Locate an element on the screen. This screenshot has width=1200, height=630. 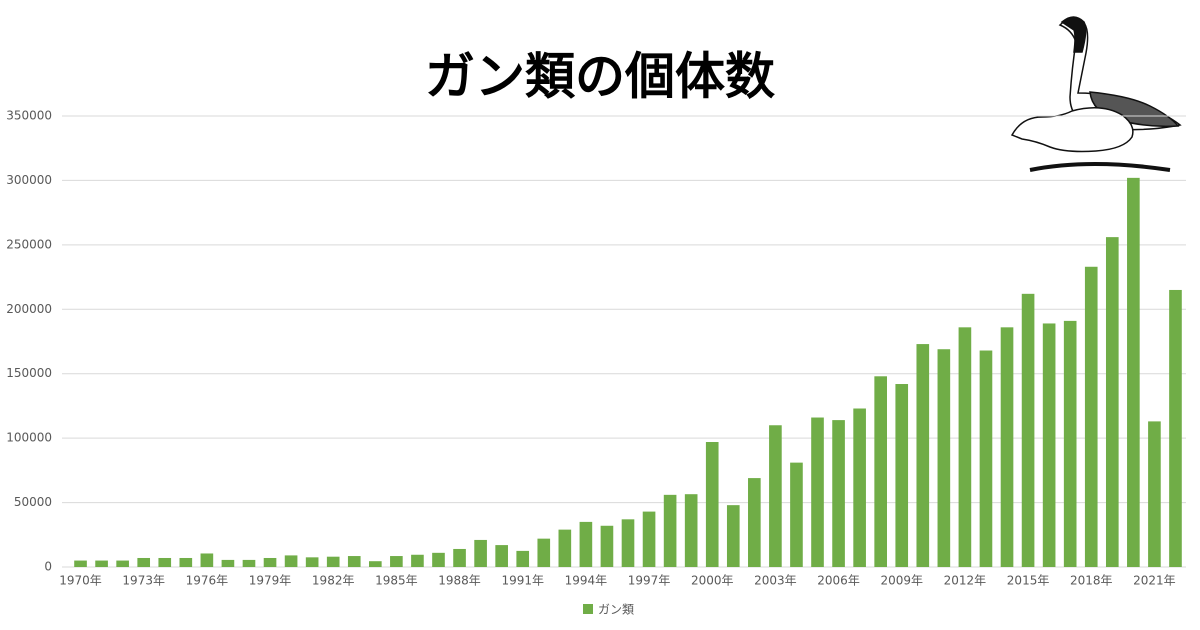
x-tick-label: 2000年 is located at coordinates (712, 581).